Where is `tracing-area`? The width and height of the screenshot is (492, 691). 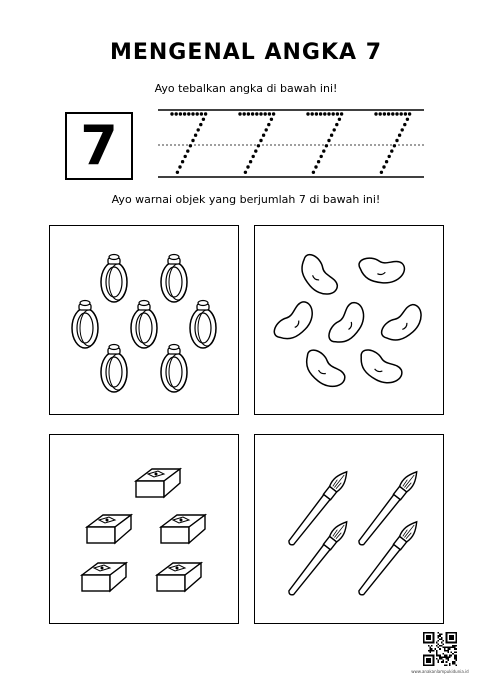 tracing-area is located at coordinates (293, 144).